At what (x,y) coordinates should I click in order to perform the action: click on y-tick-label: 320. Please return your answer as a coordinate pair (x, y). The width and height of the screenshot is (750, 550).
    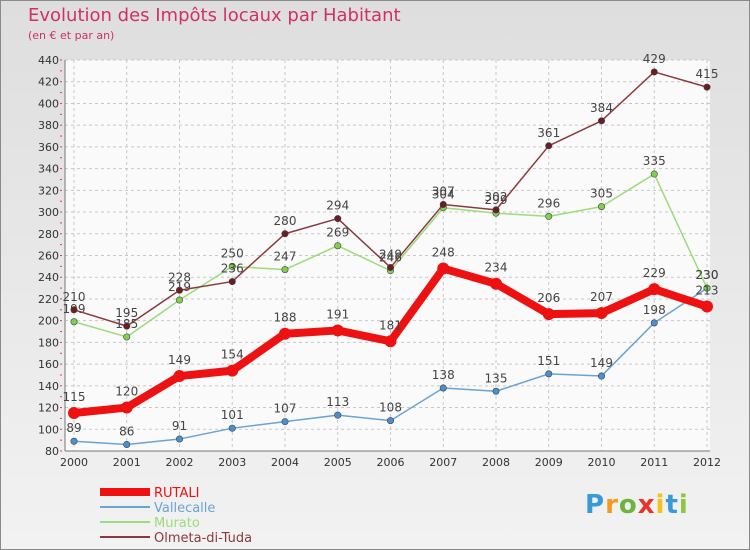
    Looking at the image, I should click on (48, 190).